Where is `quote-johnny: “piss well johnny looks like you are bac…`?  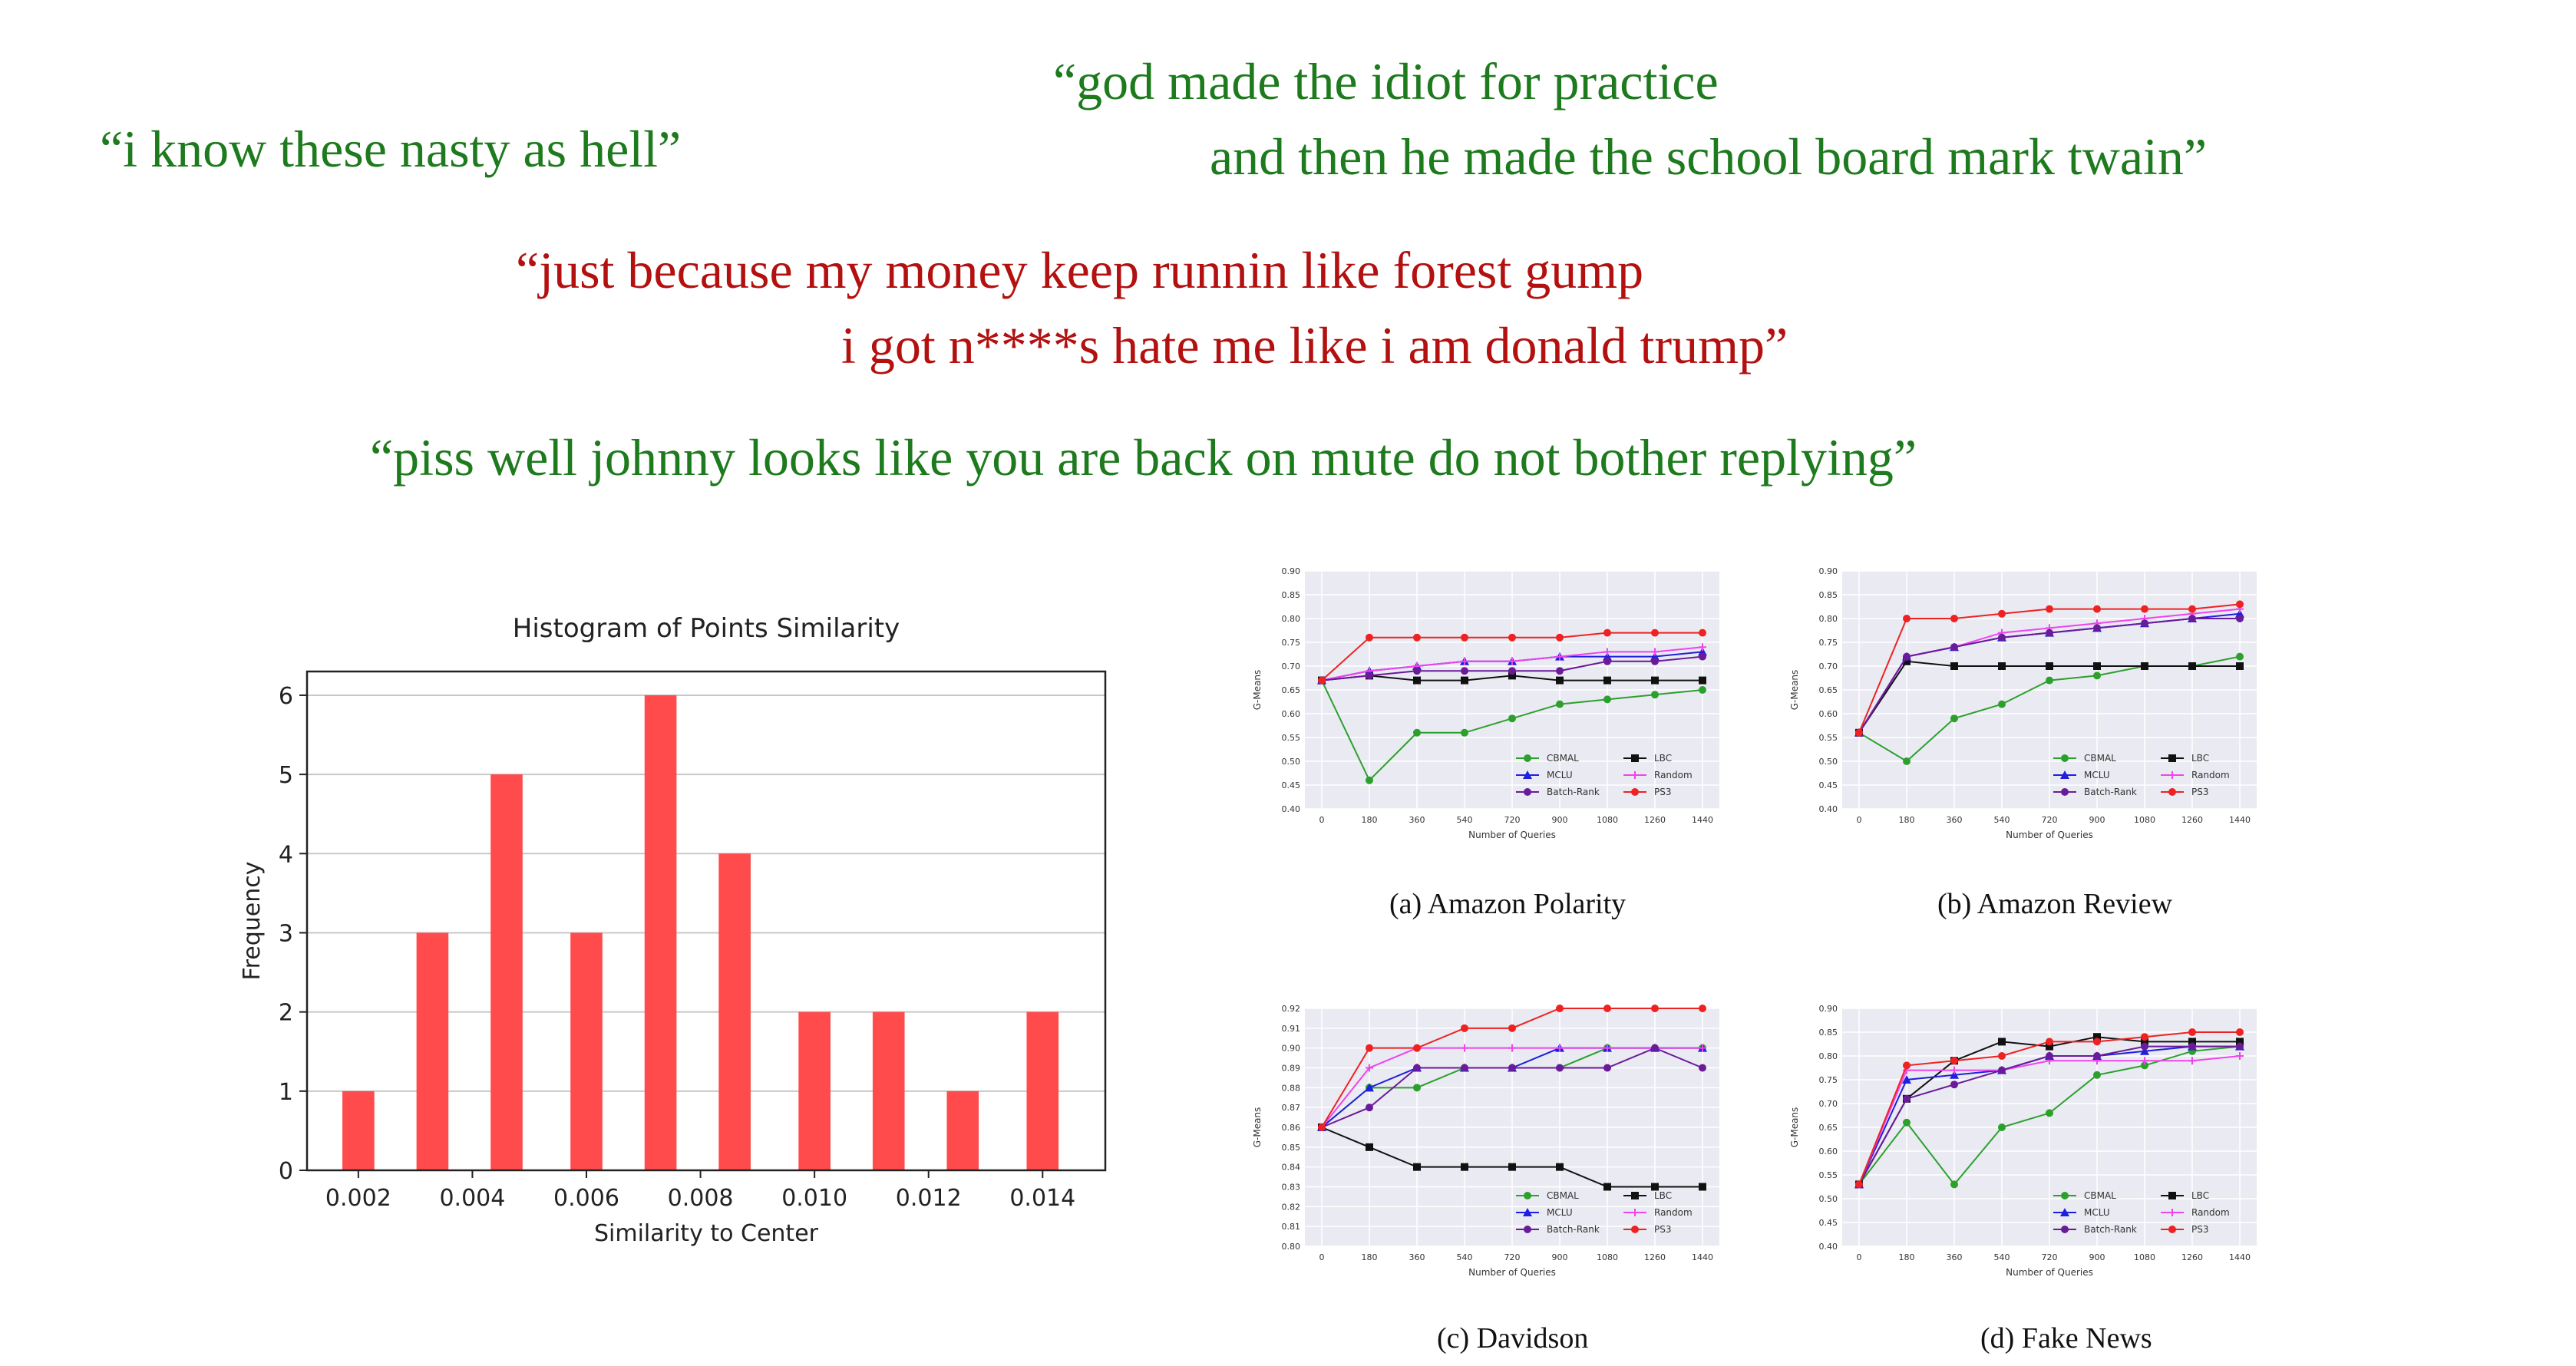
quote-johnny: “piss well johnny looks like you are bac… is located at coordinates (1143, 458).